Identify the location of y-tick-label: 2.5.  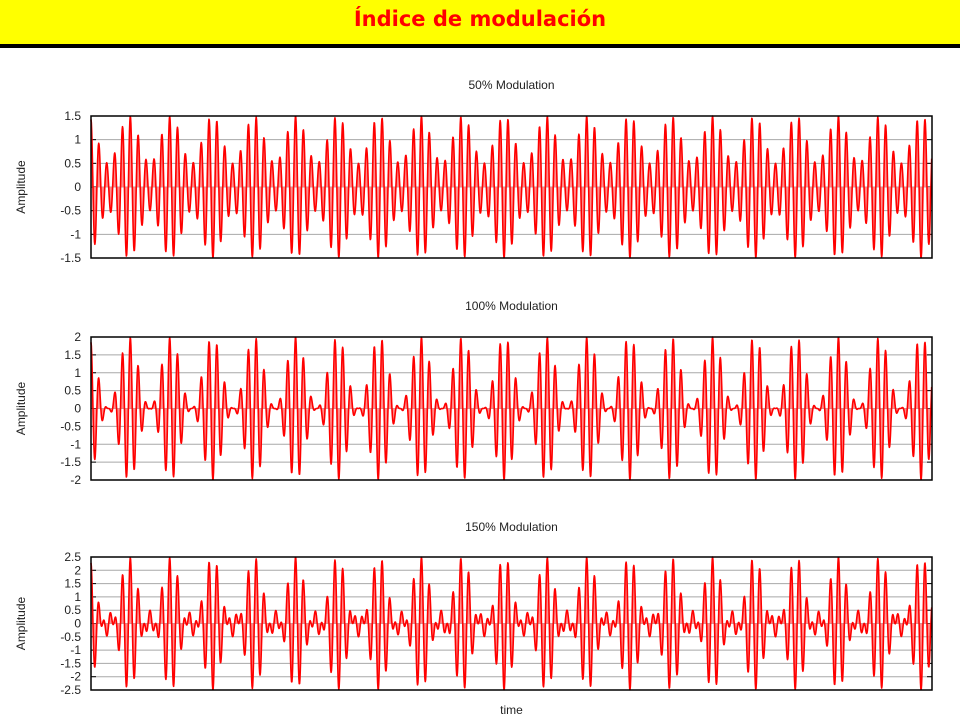
(72, 557).